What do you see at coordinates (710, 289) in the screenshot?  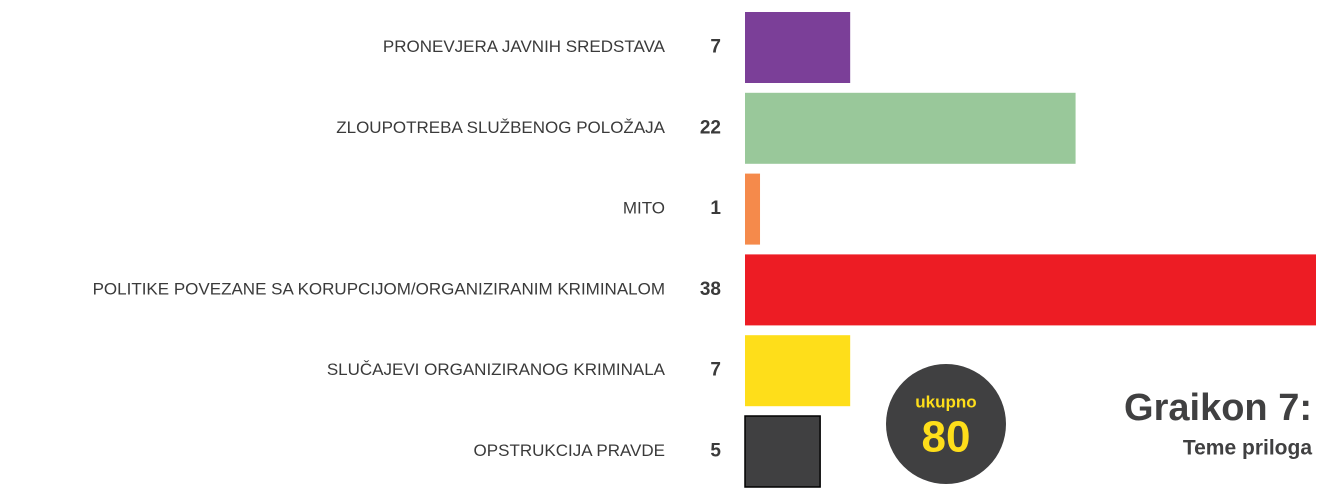 I see `value-label: 38` at bounding box center [710, 289].